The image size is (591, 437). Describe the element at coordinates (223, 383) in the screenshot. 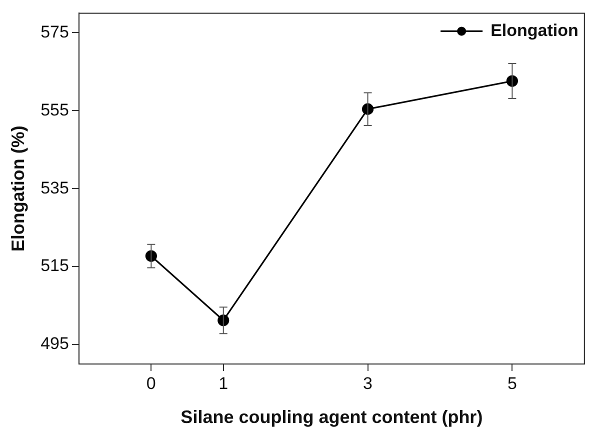

I see `x-tick-label: 1` at that location.